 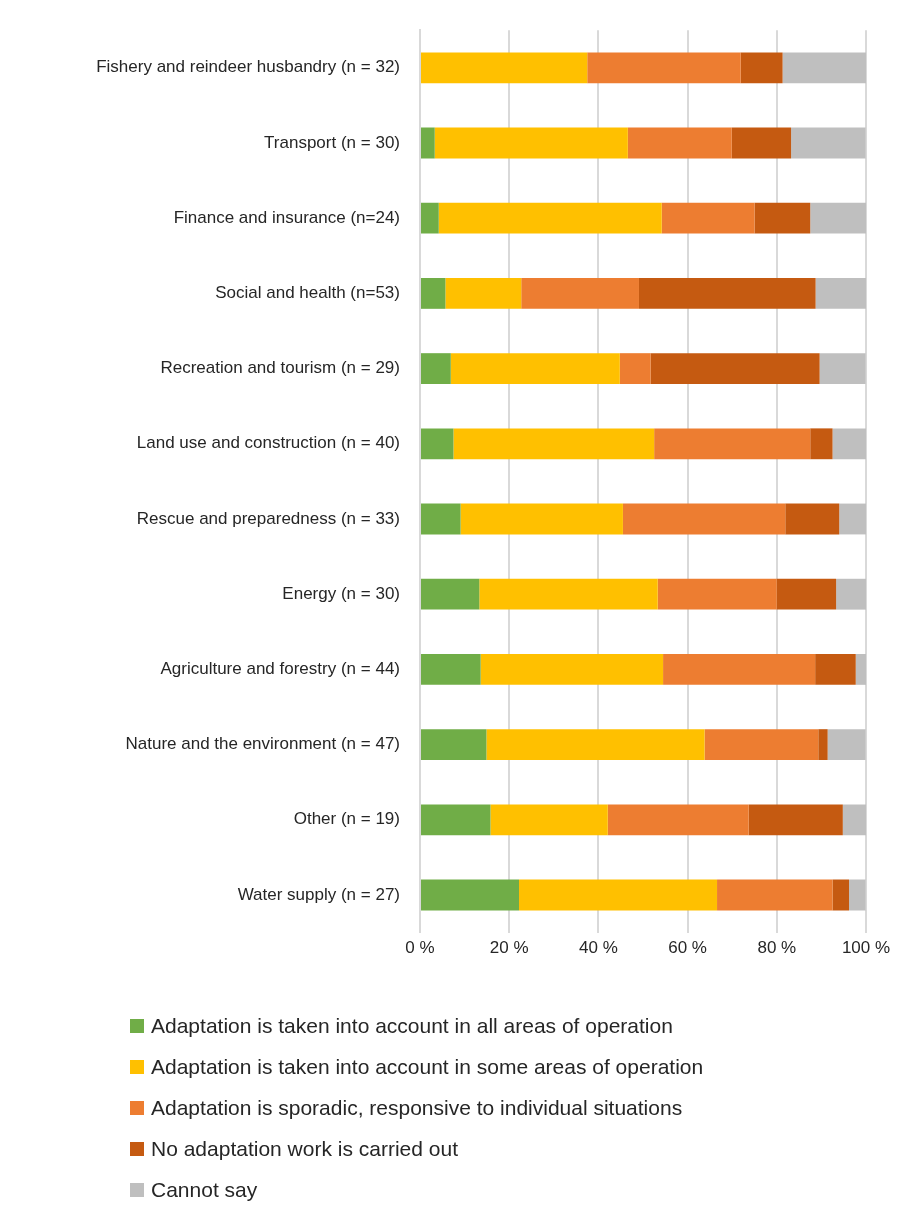 I want to click on legend-label: No adaptation work is carried out, so click(x=304, y=1148).